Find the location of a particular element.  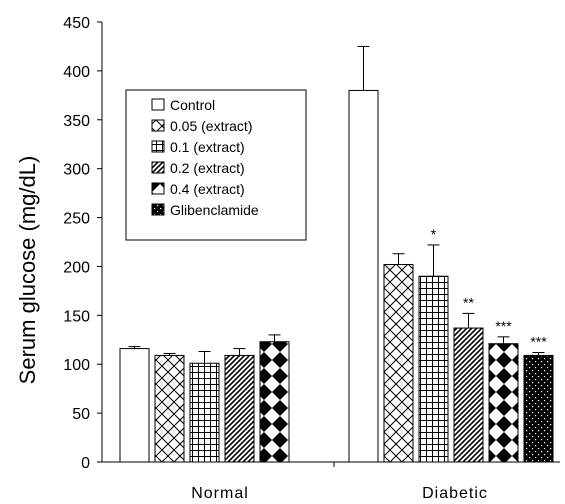

legend-label: 0.2 (extract) is located at coordinates (207, 168).